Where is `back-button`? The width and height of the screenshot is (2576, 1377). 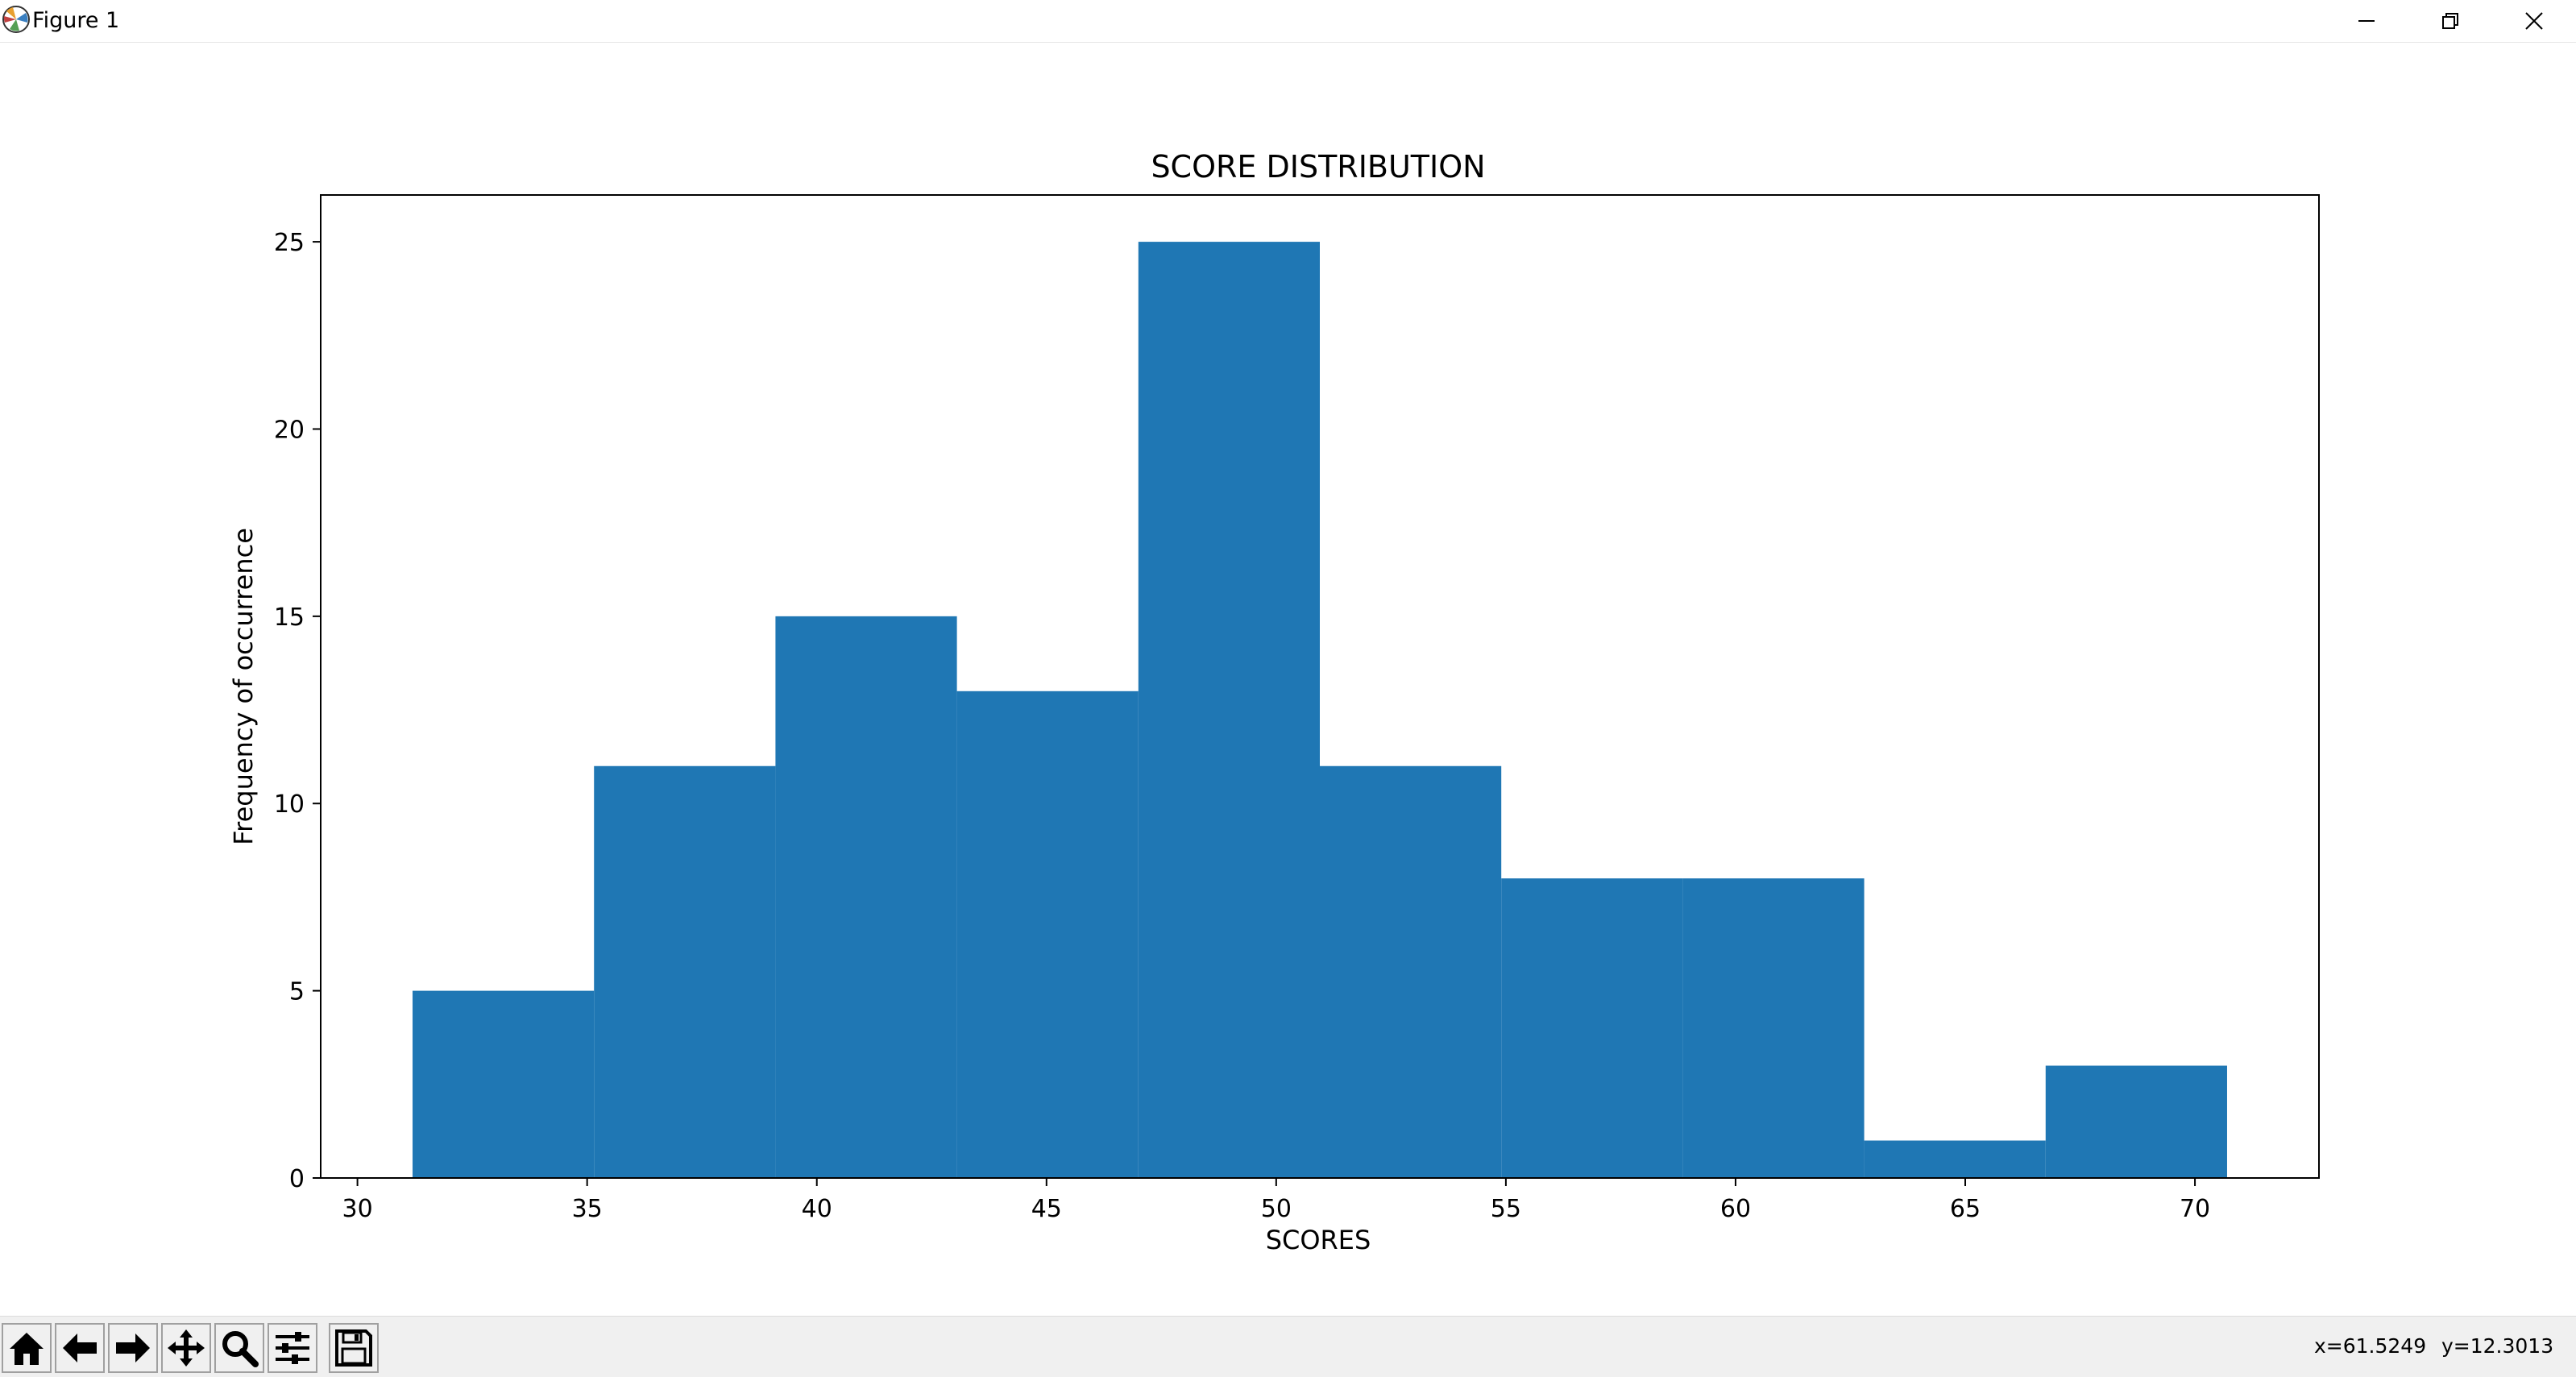
back-button is located at coordinates (80, 1348).